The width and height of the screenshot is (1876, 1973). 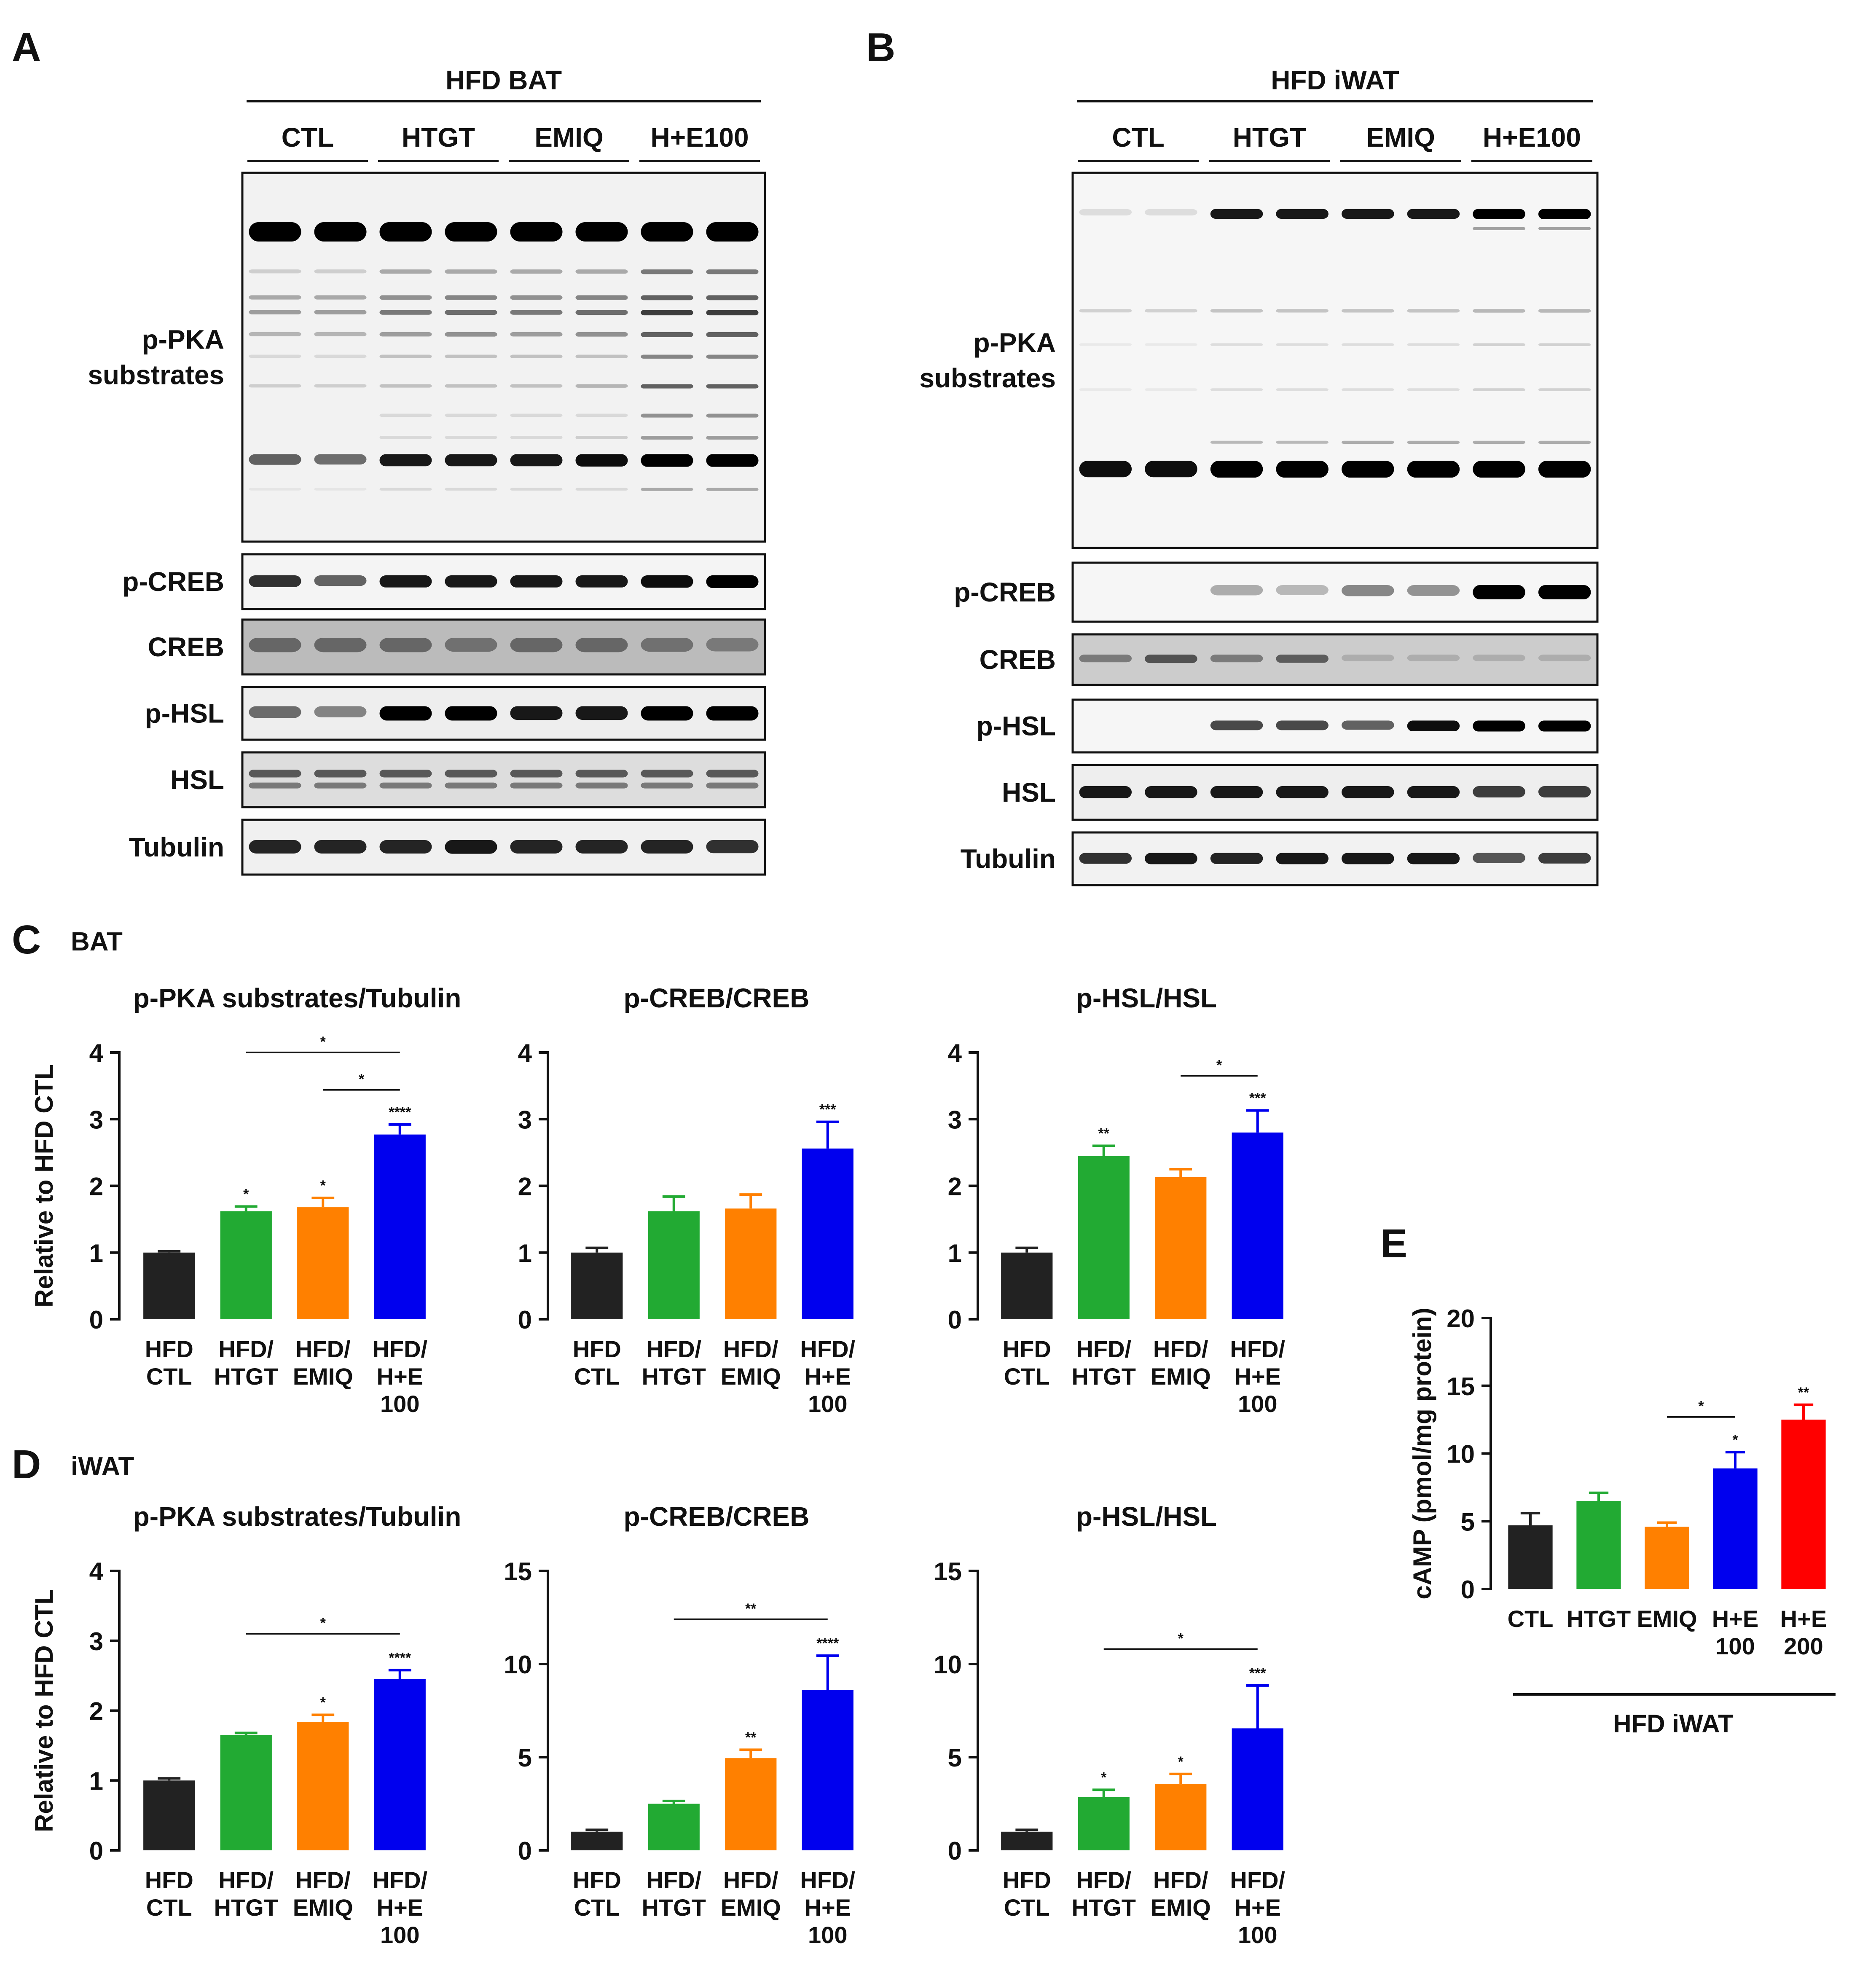 I want to click on significance-mark: ****, so click(x=400, y=1112).